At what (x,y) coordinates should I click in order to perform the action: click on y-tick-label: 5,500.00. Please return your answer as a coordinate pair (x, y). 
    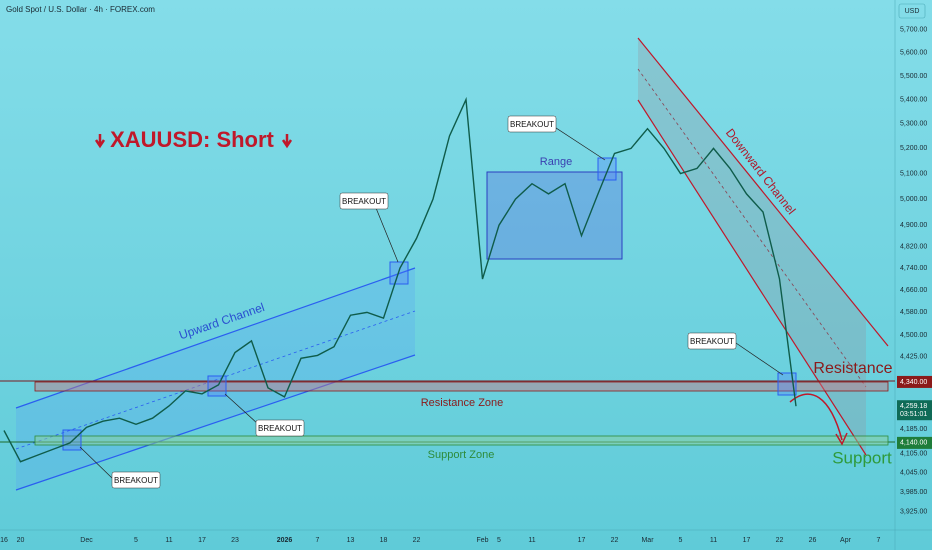
    Looking at the image, I should click on (913, 76).